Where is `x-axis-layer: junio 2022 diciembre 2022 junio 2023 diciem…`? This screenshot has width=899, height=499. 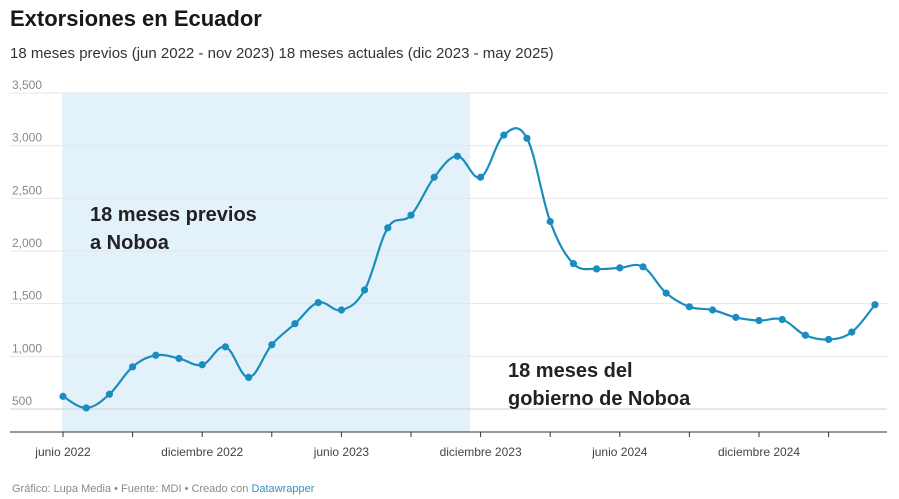
x-axis-layer: junio 2022 diciembre 2022 junio 2023 diciem… is located at coordinates (448, 445).